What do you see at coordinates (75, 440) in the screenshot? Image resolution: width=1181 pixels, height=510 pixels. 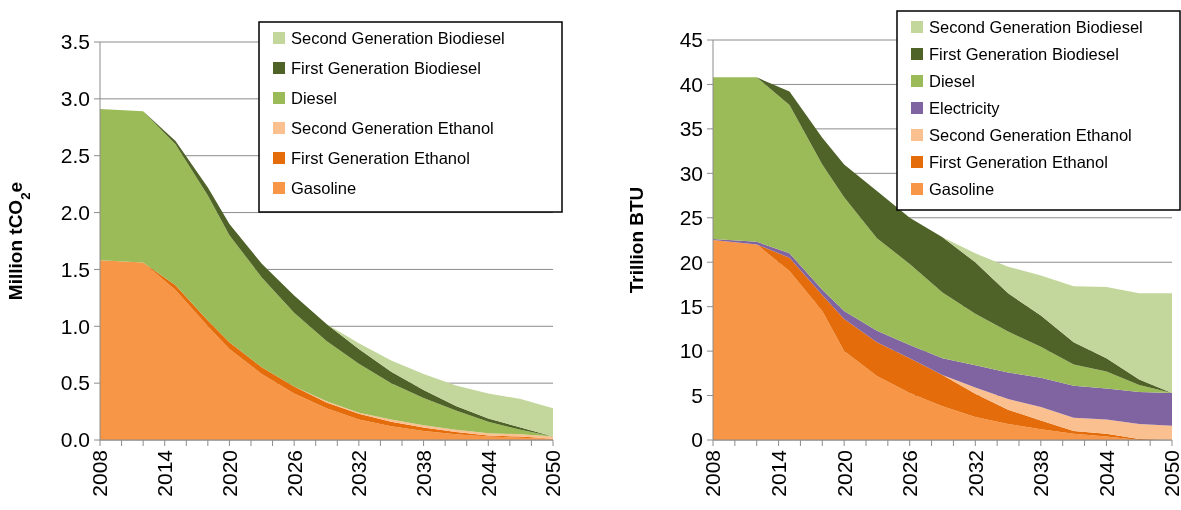 I see `y-tick-label: 0.0` at bounding box center [75, 440].